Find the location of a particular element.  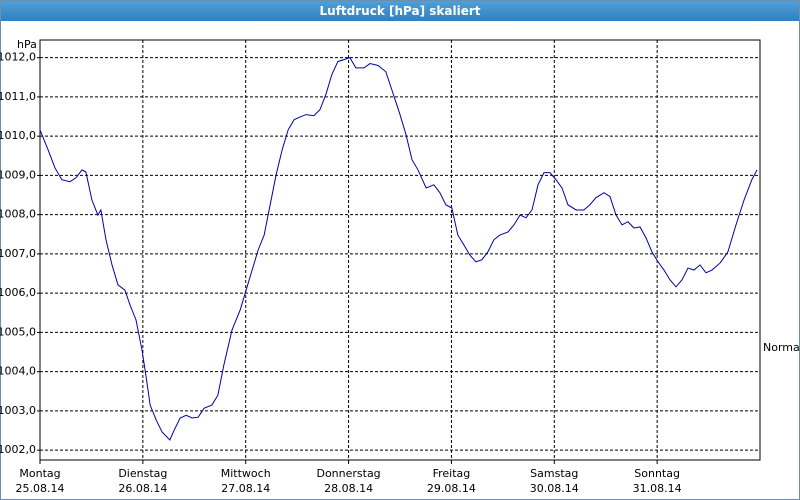

y-tick-label: 1007,0 is located at coordinates (18, 253).